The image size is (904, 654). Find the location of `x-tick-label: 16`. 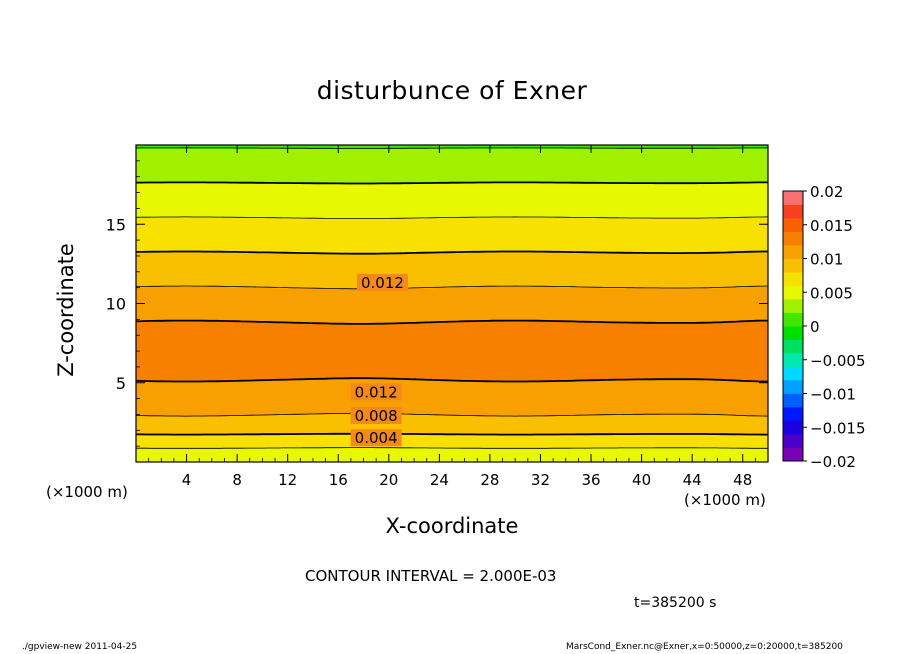

x-tick-label: 16 is located at coordinates (338, 480).